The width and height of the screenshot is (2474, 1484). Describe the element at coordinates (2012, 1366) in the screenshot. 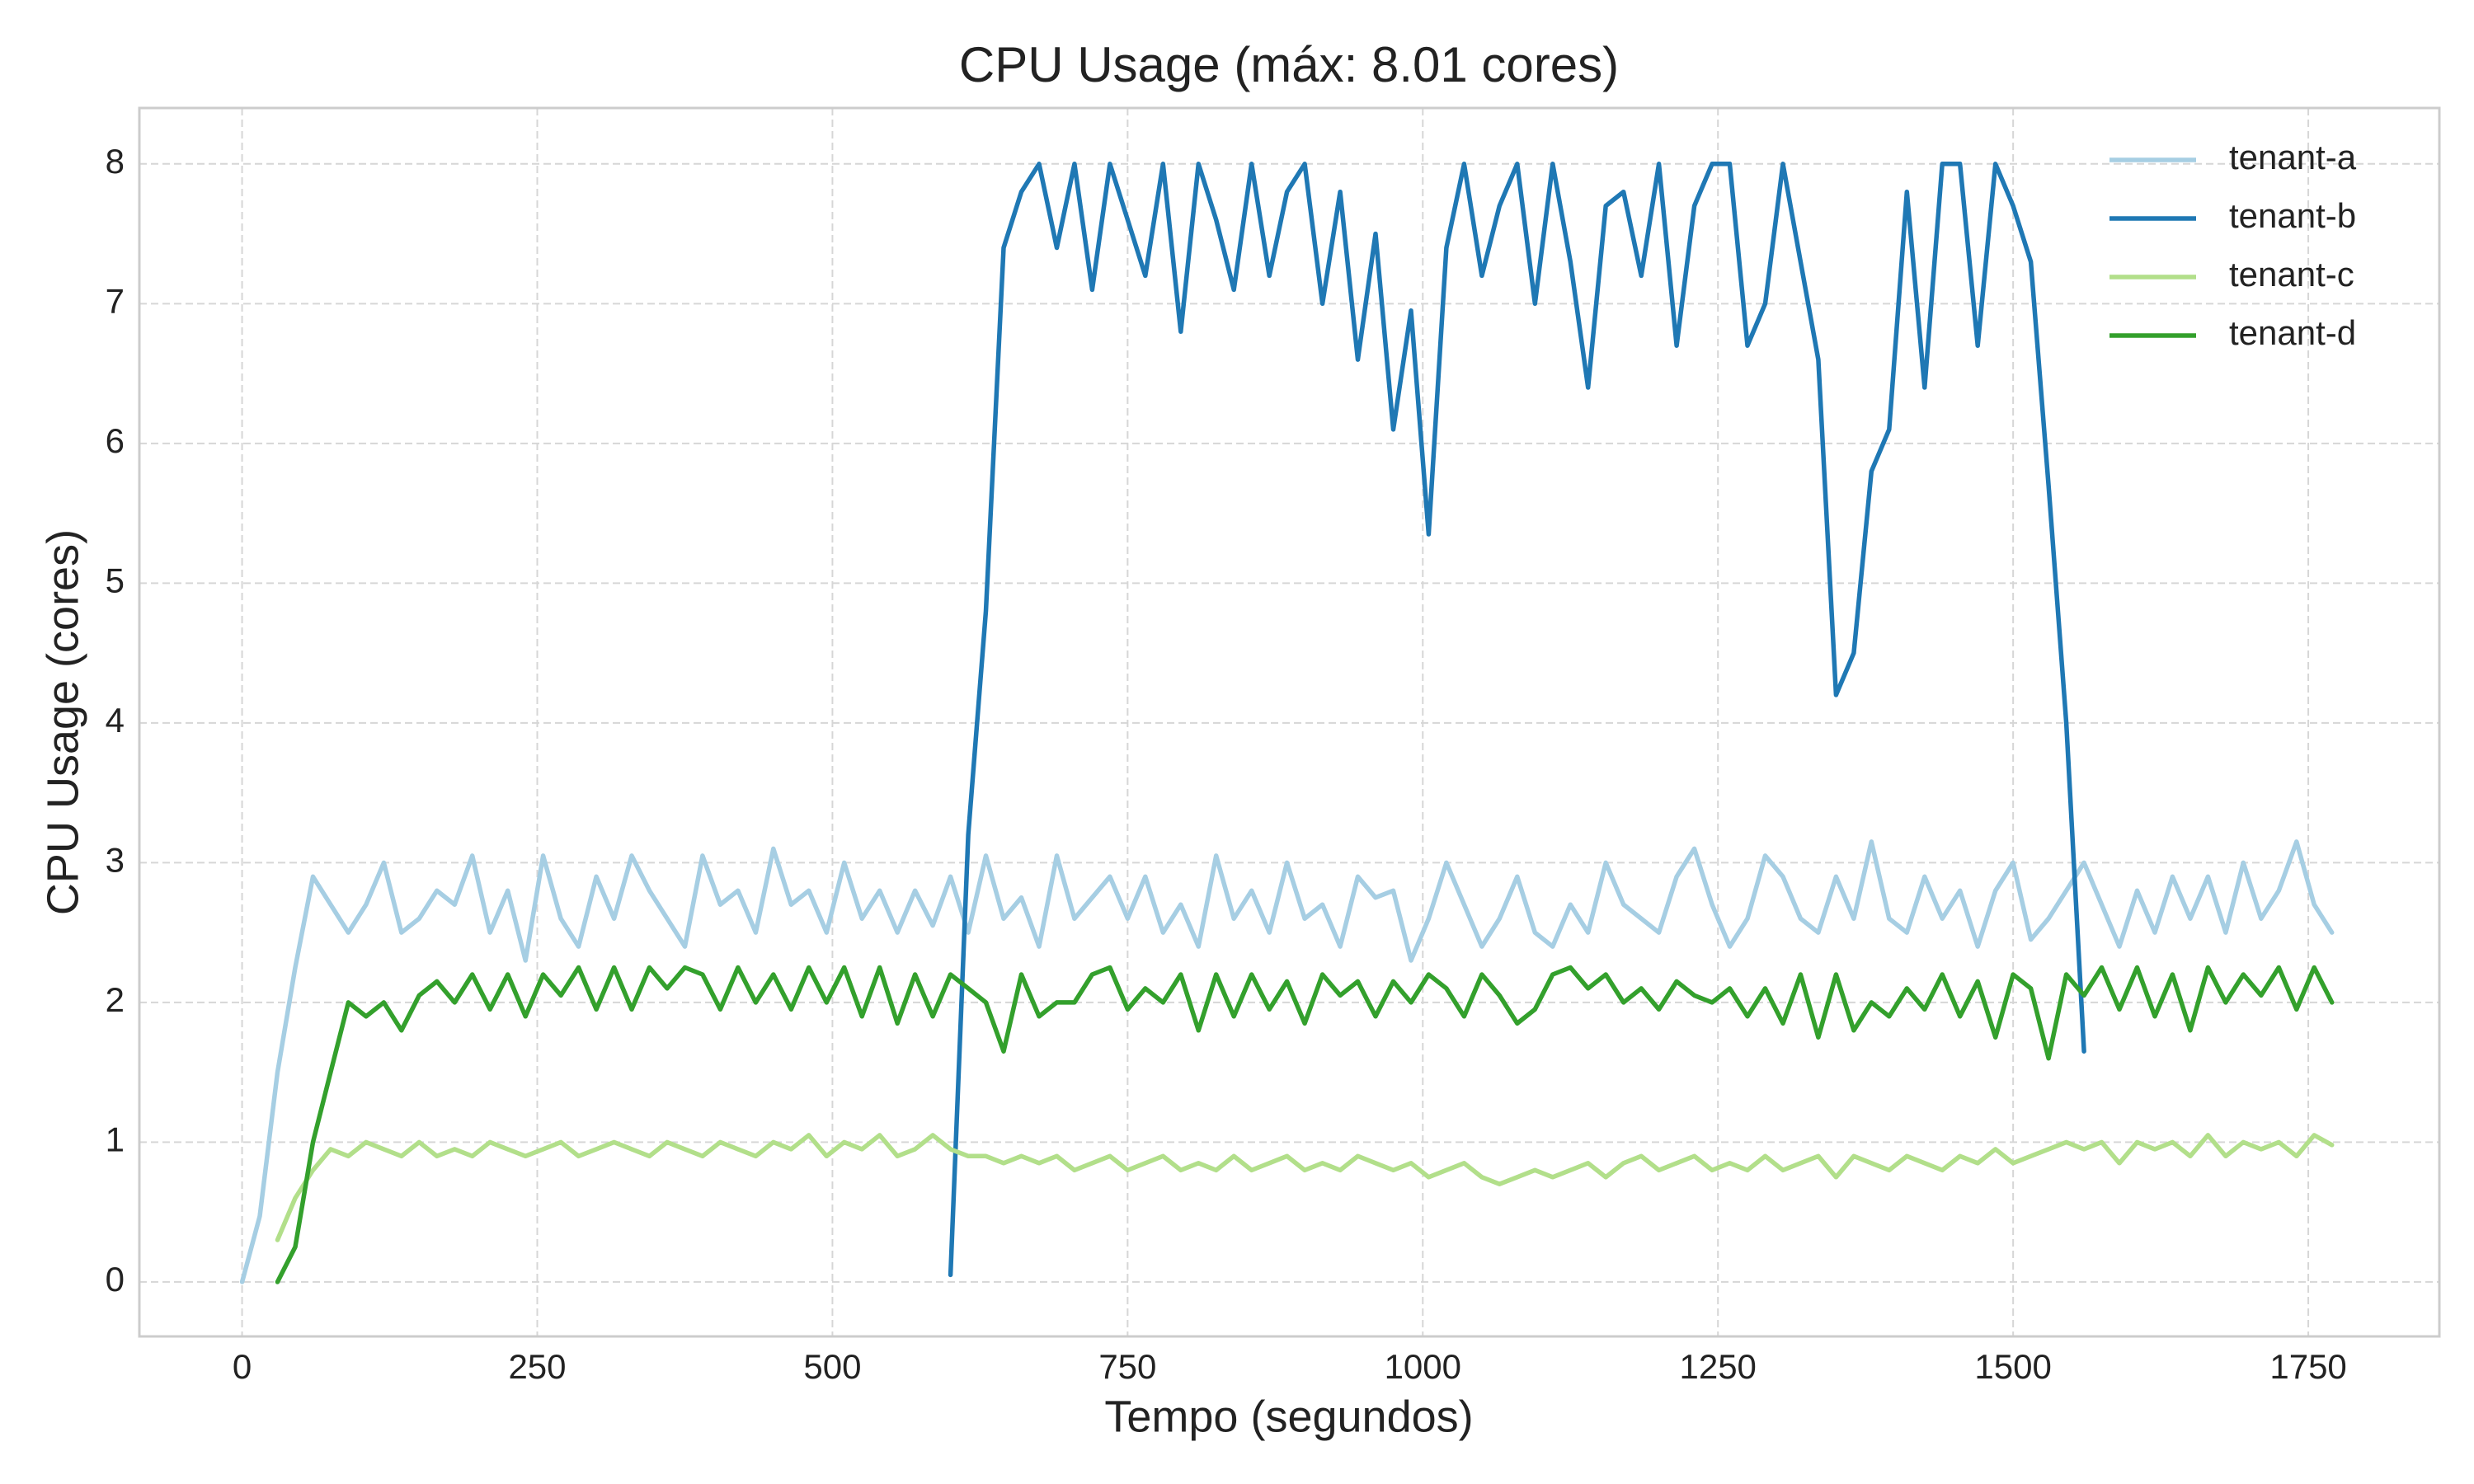

I see `x-tick-label: 1500` at that location.